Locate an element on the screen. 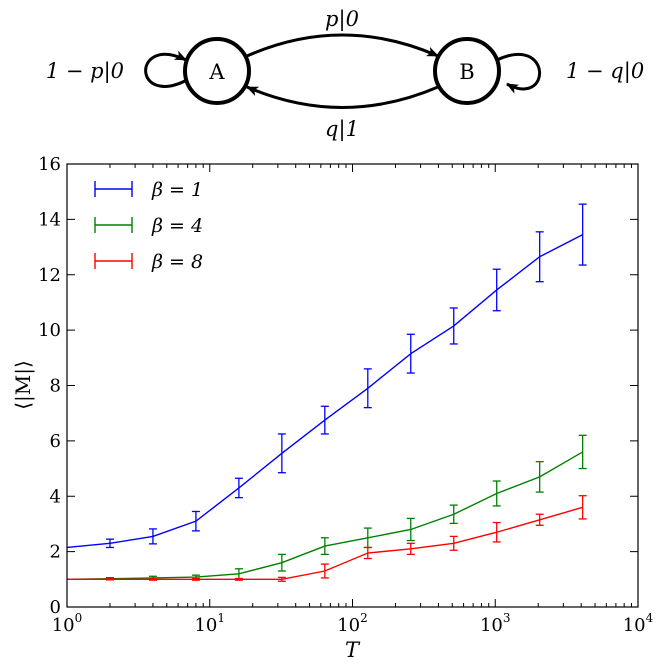  y-tick-label: 8 is located at coordinates (55, 386).